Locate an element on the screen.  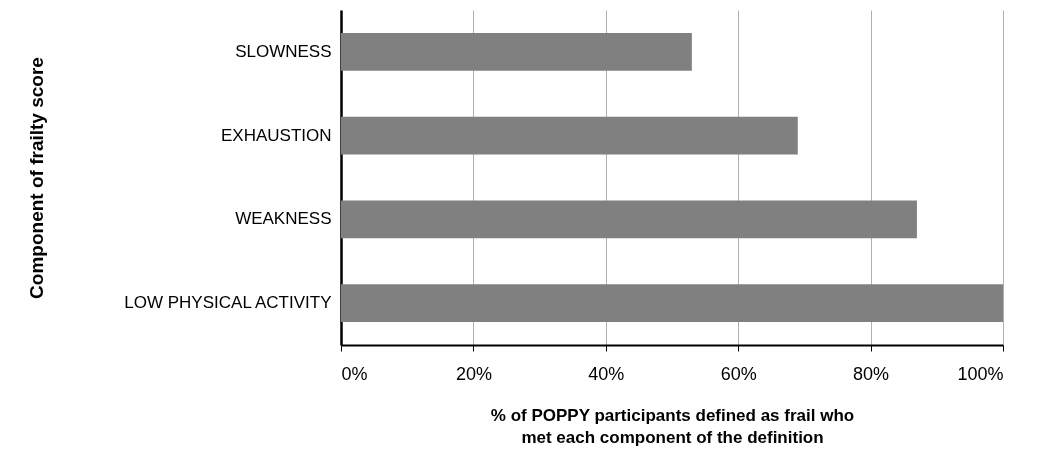
x-tick-label: 60% is located at coordinates (738, 373).